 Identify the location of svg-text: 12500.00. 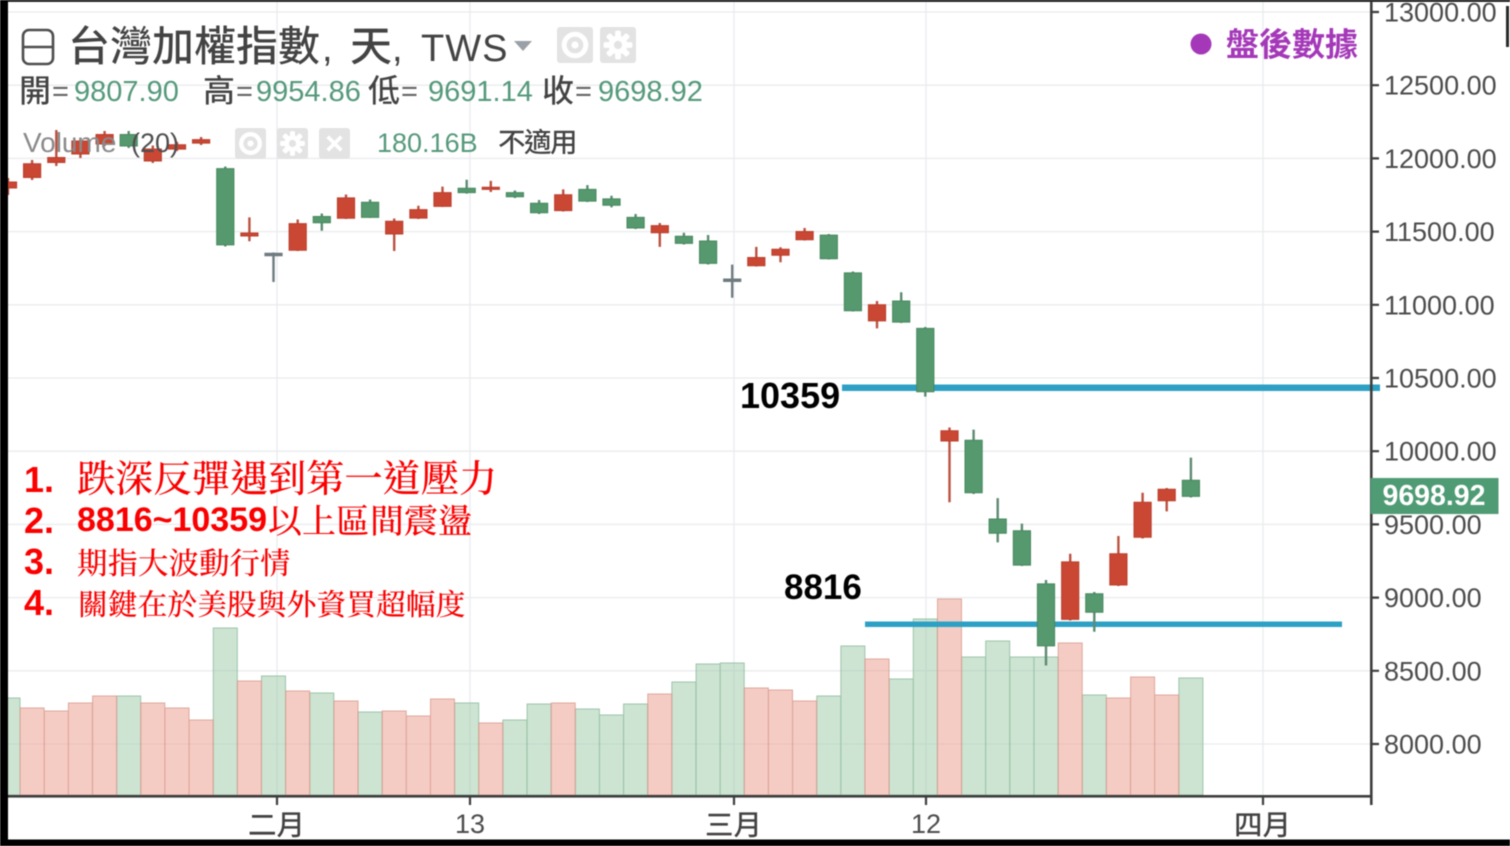
(1440, 86).